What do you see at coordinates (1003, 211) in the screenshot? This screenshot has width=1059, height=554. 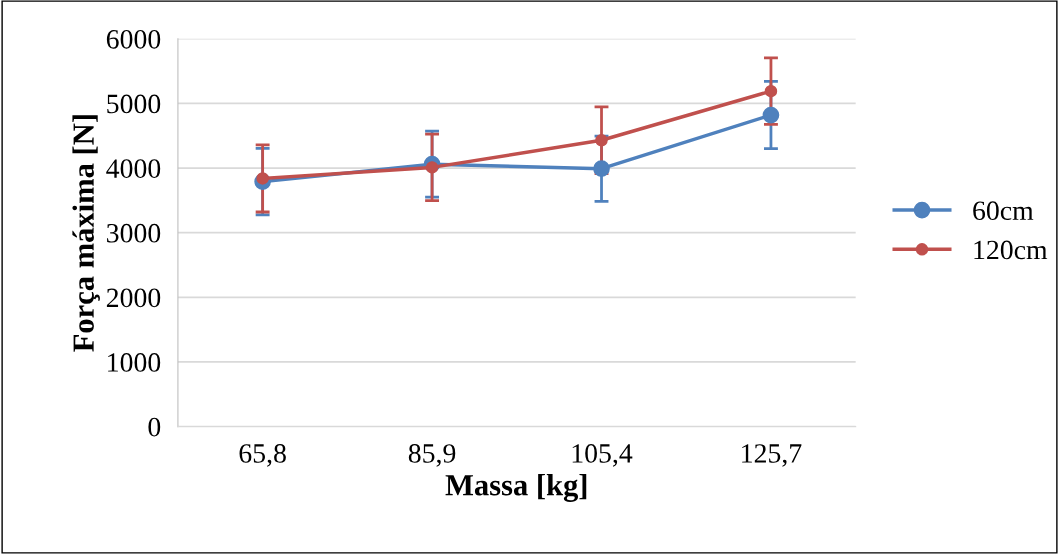 I see `legend-label: 60cm` at bounding box center [1003, 211].